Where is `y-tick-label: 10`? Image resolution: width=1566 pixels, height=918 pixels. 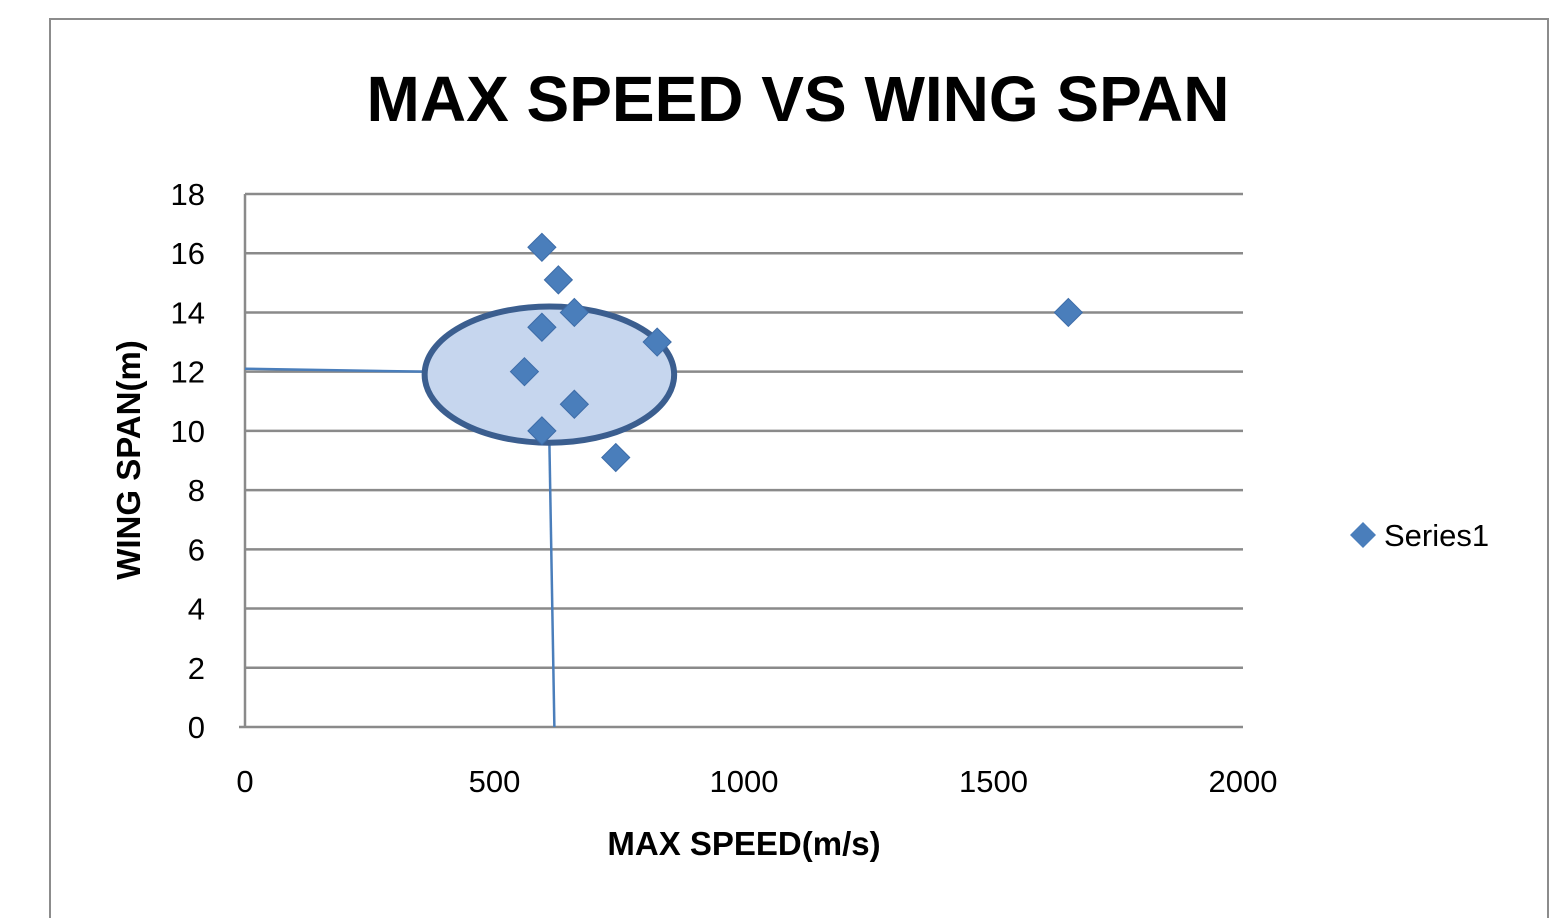 y-tick-label: 10 is located at coordinates (188, 431).